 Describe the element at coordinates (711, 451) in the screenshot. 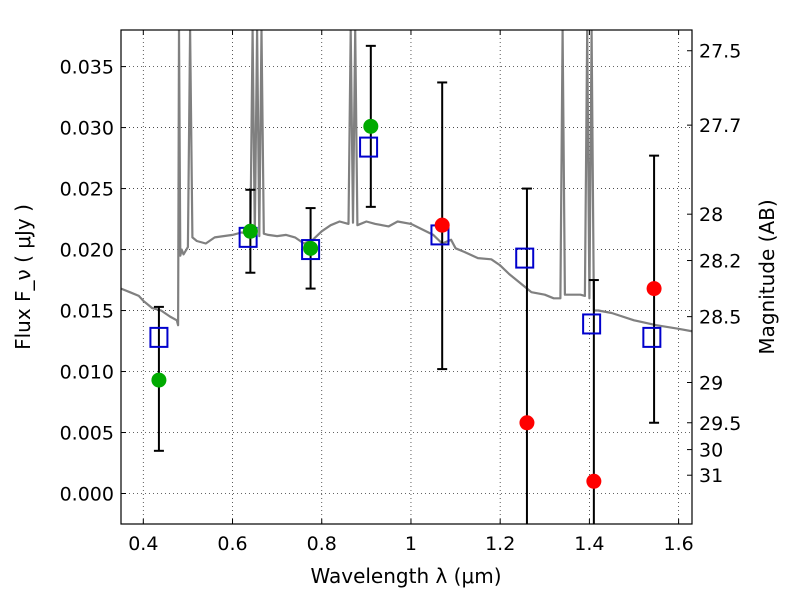

I see `mag-tick-label: 30` at that location.